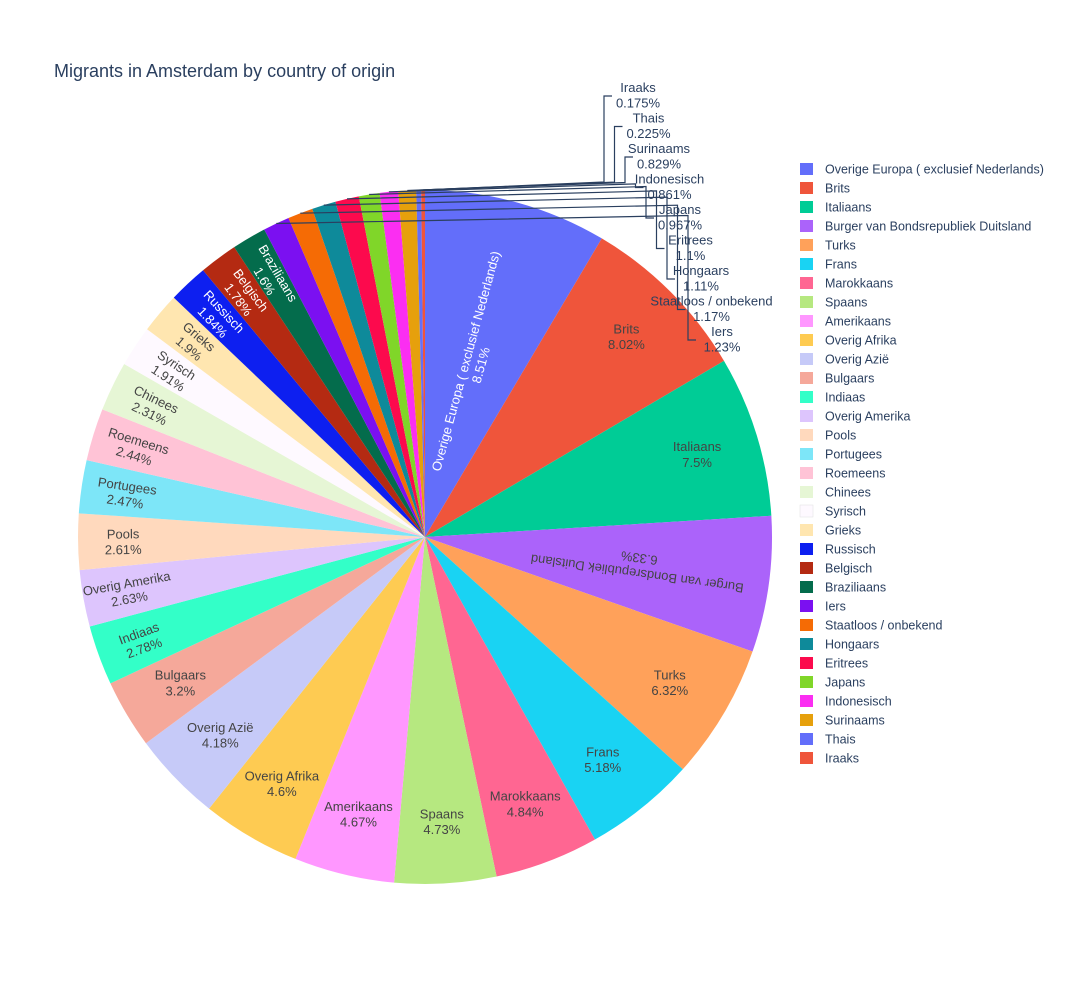 The image size is (1080, 1005). Describe the element at coordinates (839, 645) in the screenshot. I see `legend-item-hongaars: Hongaars` at that location.